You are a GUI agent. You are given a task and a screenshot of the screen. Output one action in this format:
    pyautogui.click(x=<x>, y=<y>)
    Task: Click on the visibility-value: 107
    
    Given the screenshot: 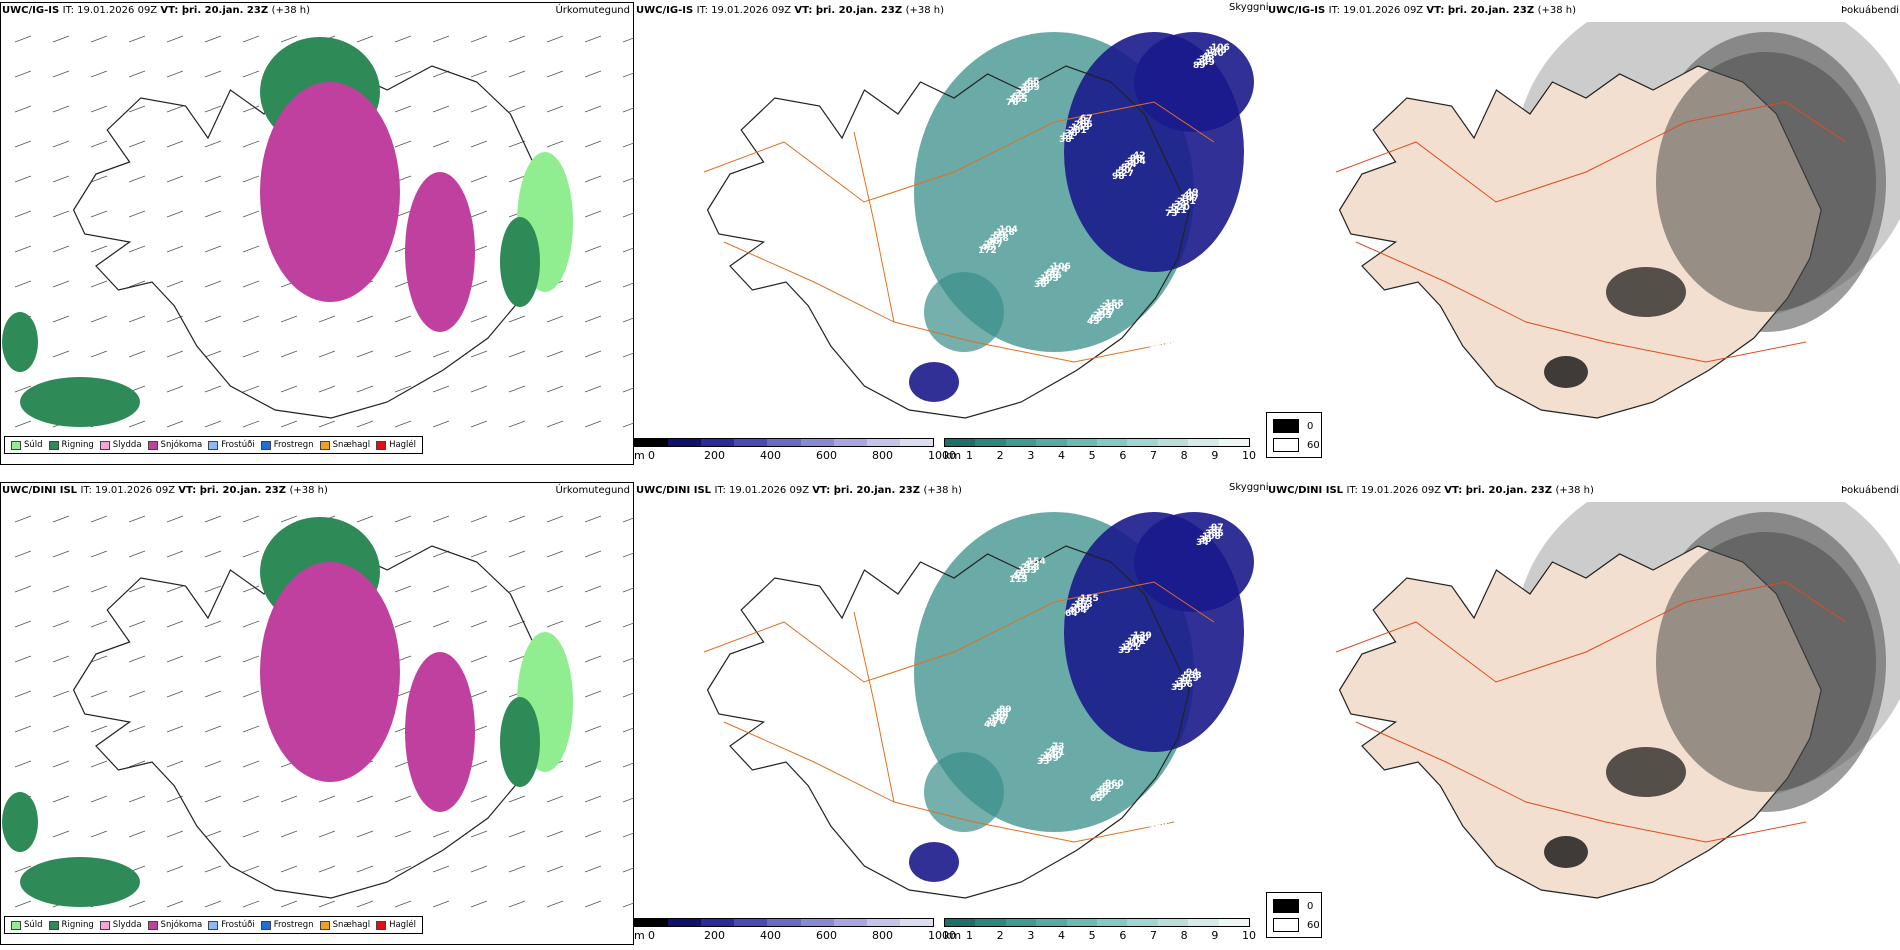 What is the action you would take?
    pyautogui.click(x=1105, y=313)
    